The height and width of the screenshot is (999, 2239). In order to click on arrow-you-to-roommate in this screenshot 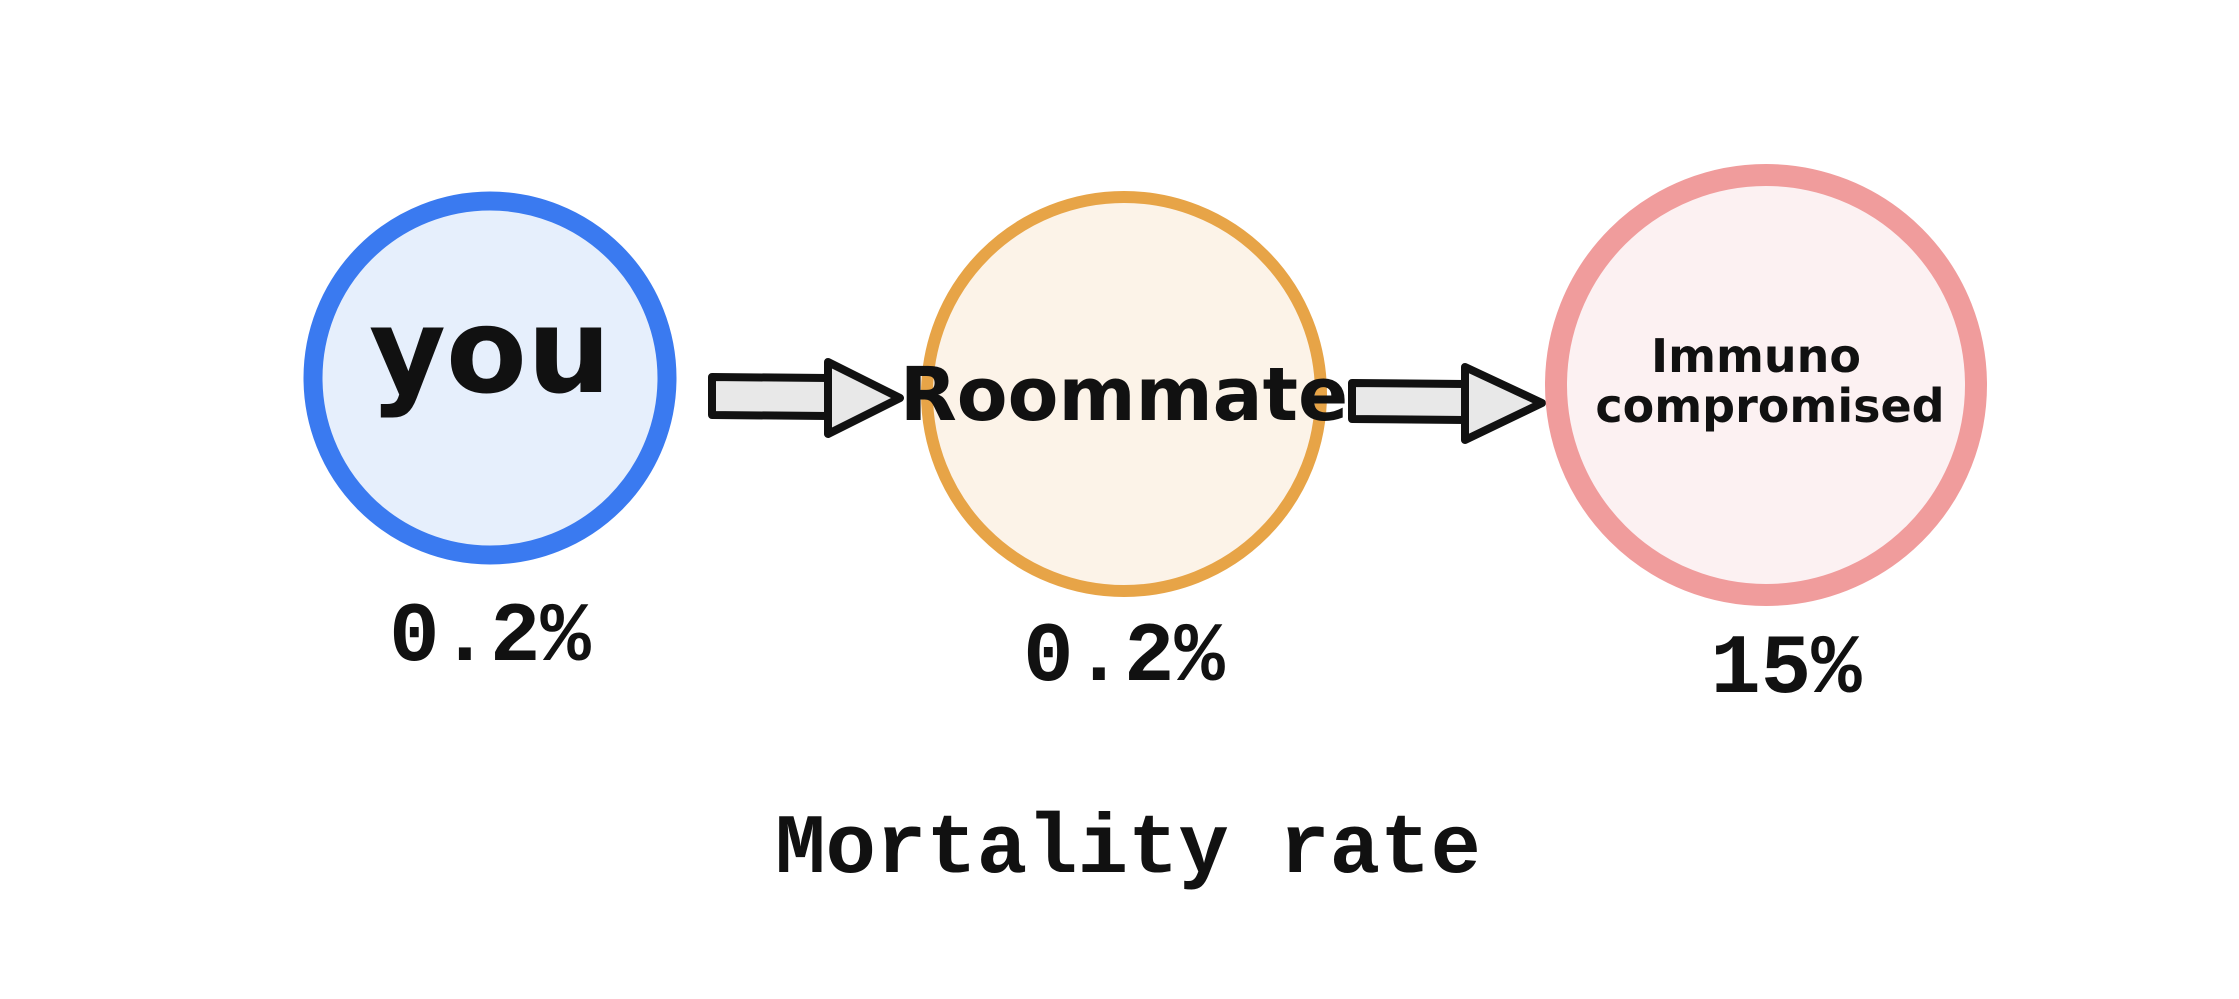, I will do `click(806, 398)`.